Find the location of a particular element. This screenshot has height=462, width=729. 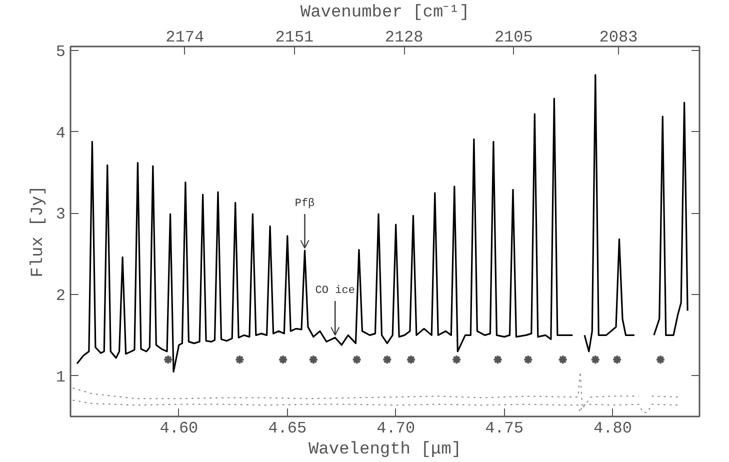

x-tick-label: 4.65 is located at coordinates (287, 429).